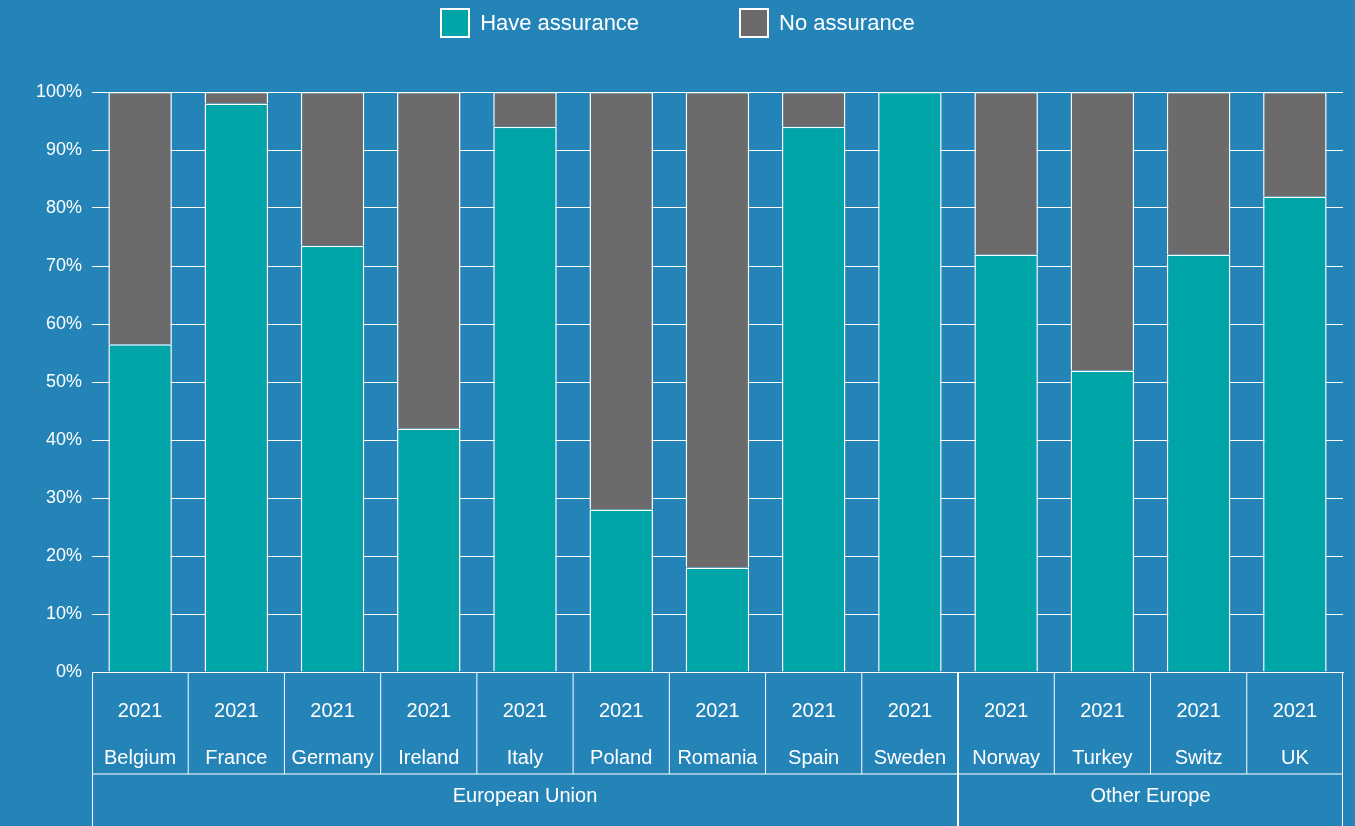 The height and width of the screenshot is (826, 1355). I want to click on category-label: 2021 Poland, so click(621, 734).